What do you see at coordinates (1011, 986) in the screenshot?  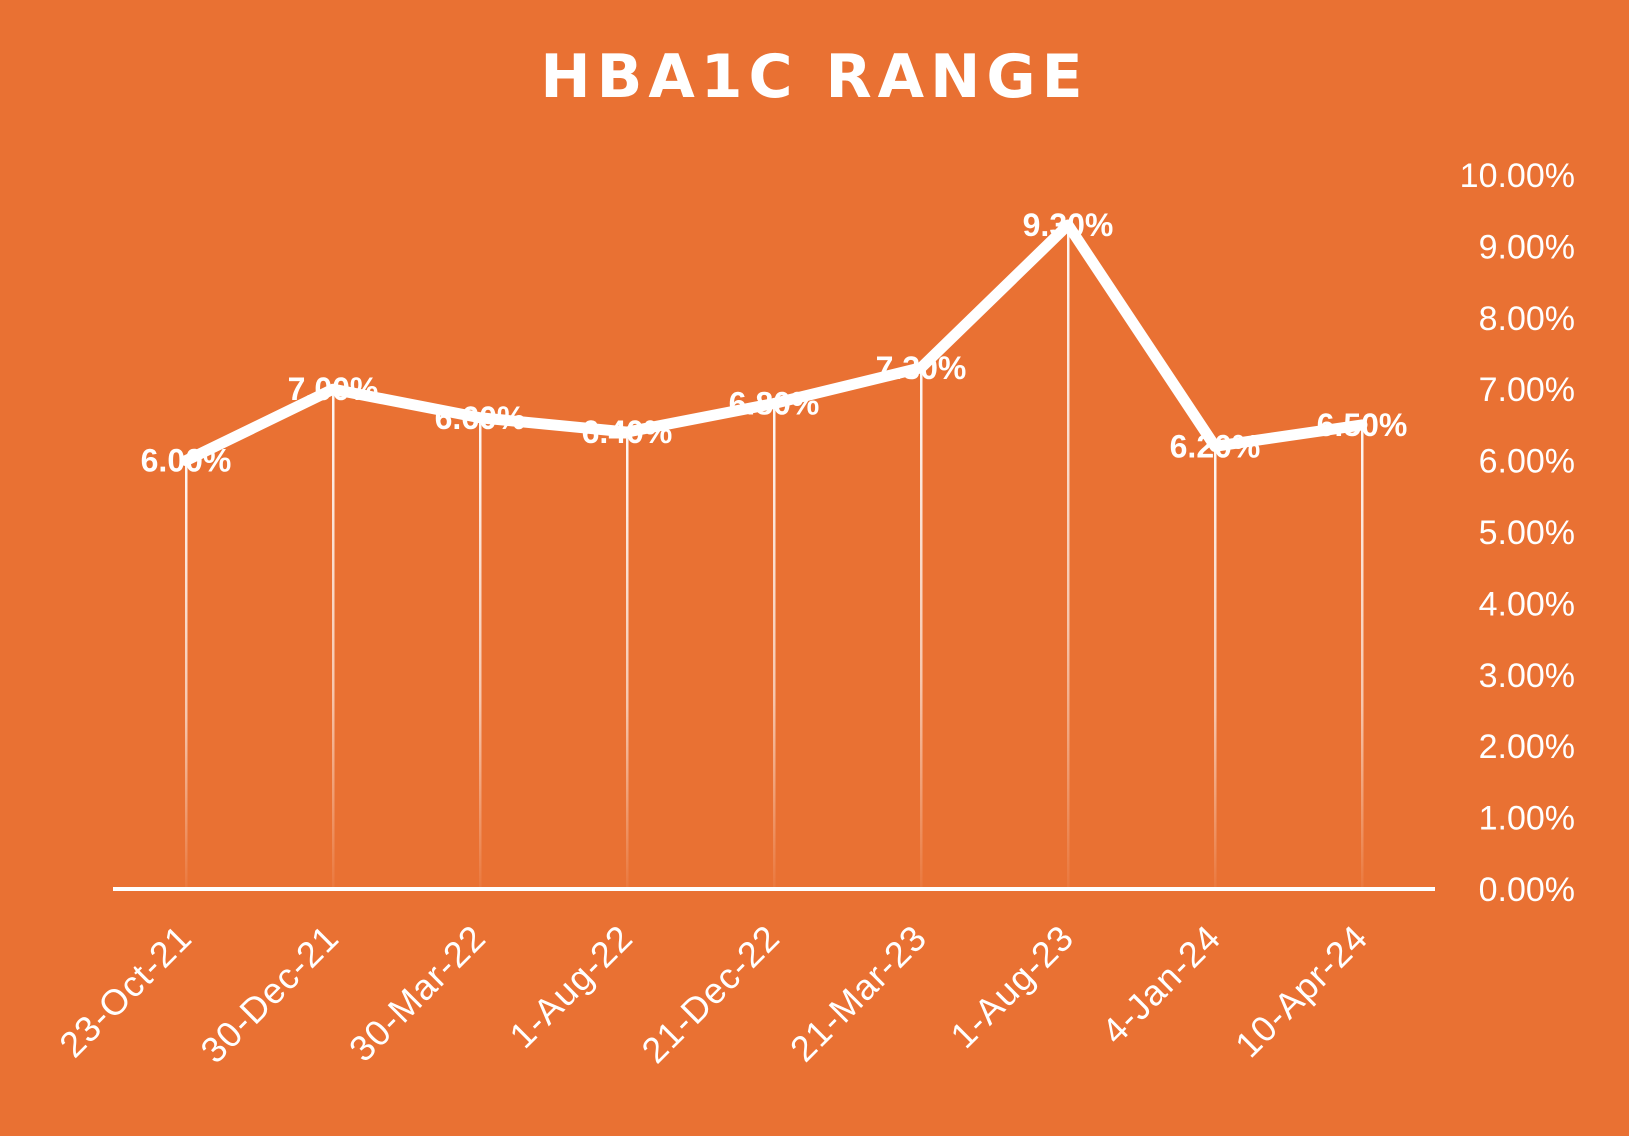 I see `x-tick-label: 1-Aug-23` at bounding box center [1011, 986].